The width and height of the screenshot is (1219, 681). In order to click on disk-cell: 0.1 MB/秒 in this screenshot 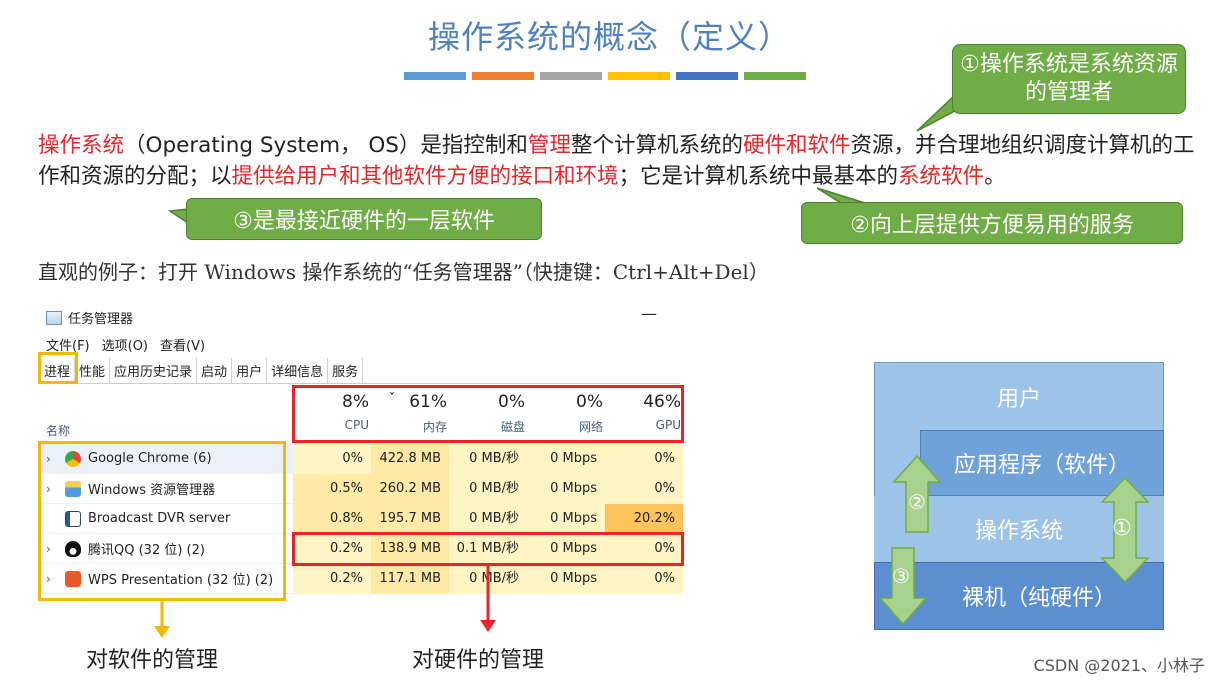, I will do `click(488, 548)`.